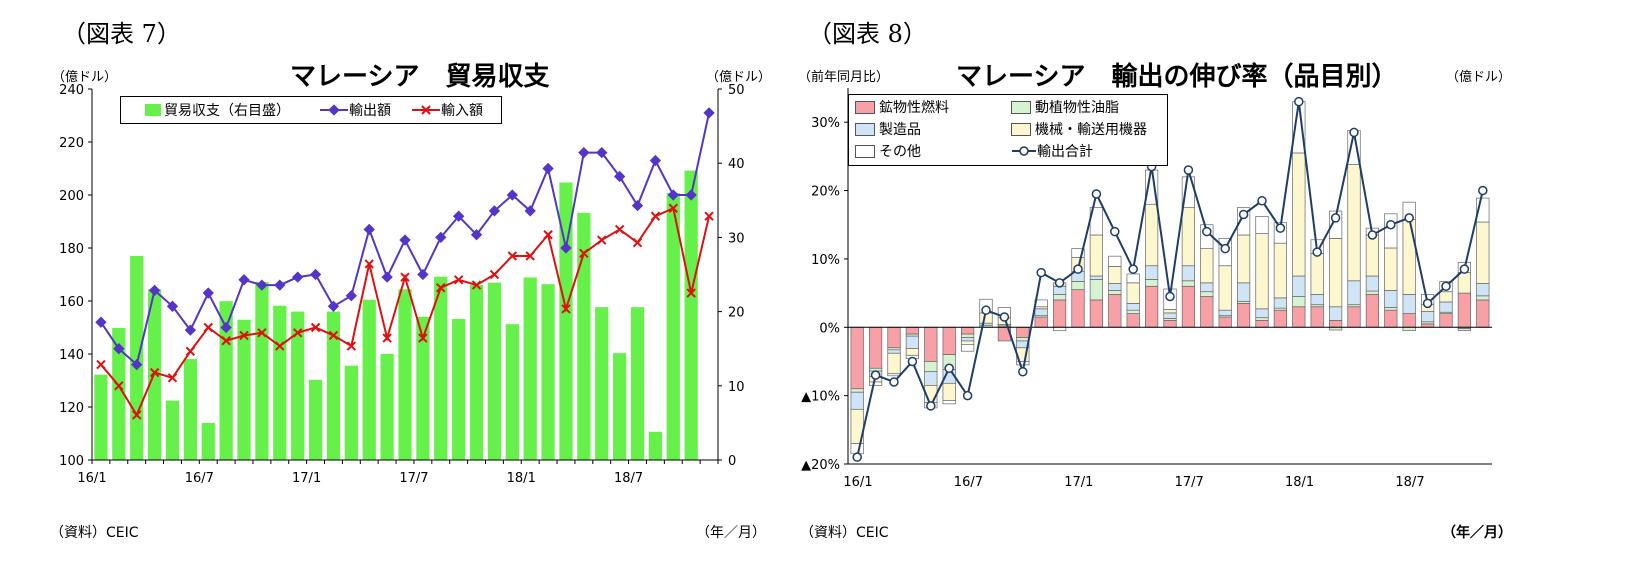 This screenshot has height=571, width=1651. What do you see at coordinates (426, 110) in the screenshot?
I see `legend-swatch-imports` at bounding box center [426, 110].